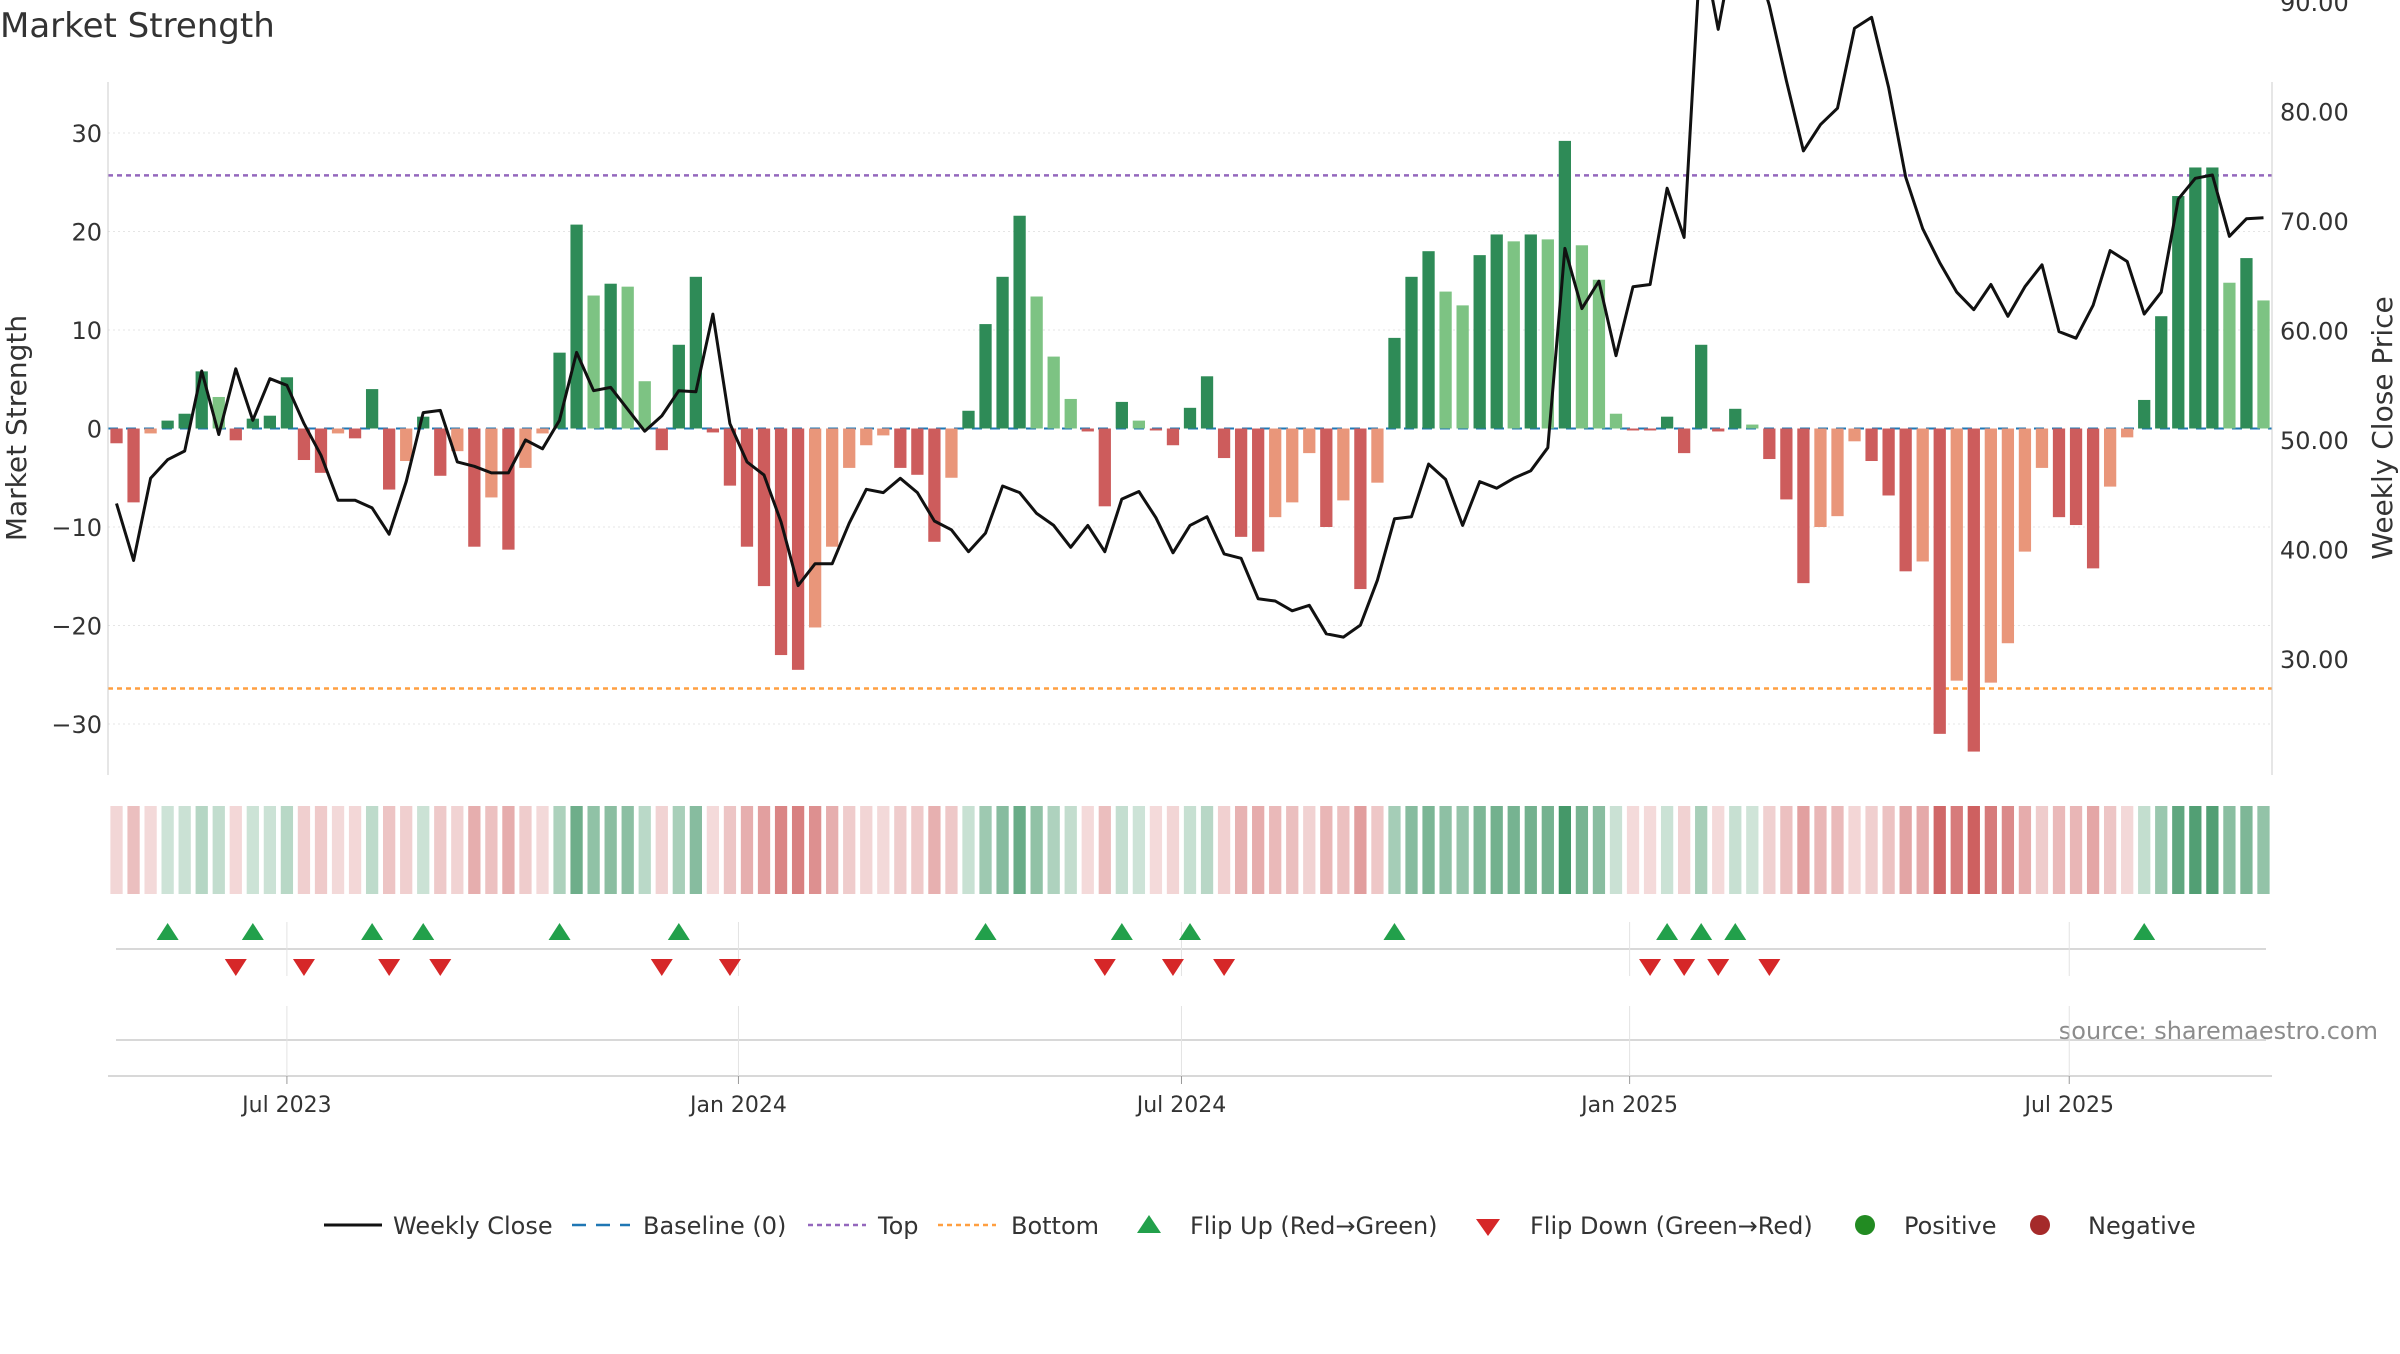 The width and height of the screenshot is (2400, 1354). What do you see at coordinates (2314, 113) in the screenshot?
I see `y2-tick-label: 80.00` at bounding box center [2314, 113].